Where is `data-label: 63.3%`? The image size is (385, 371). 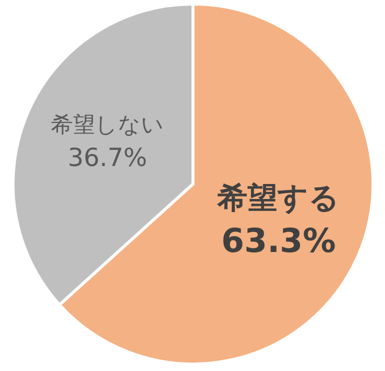 data-label: 63.3% is located at coordinates (278, 240).